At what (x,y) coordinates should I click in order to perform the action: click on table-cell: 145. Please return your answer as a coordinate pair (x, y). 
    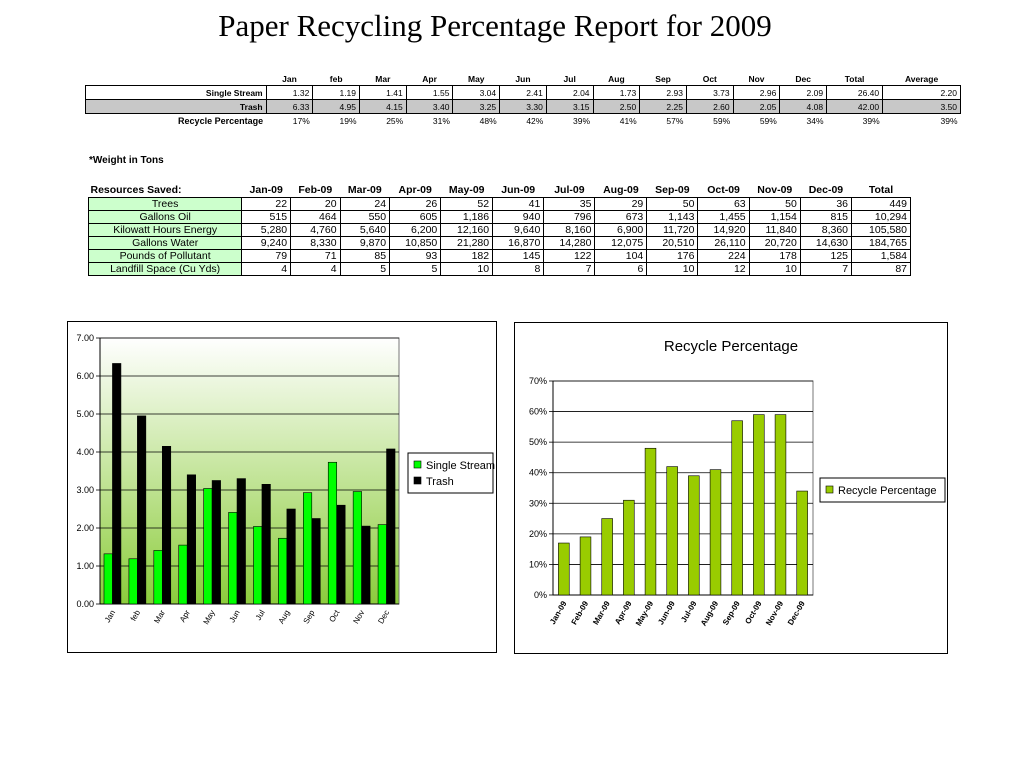
    Looking at the image, I should click on (518, 256).